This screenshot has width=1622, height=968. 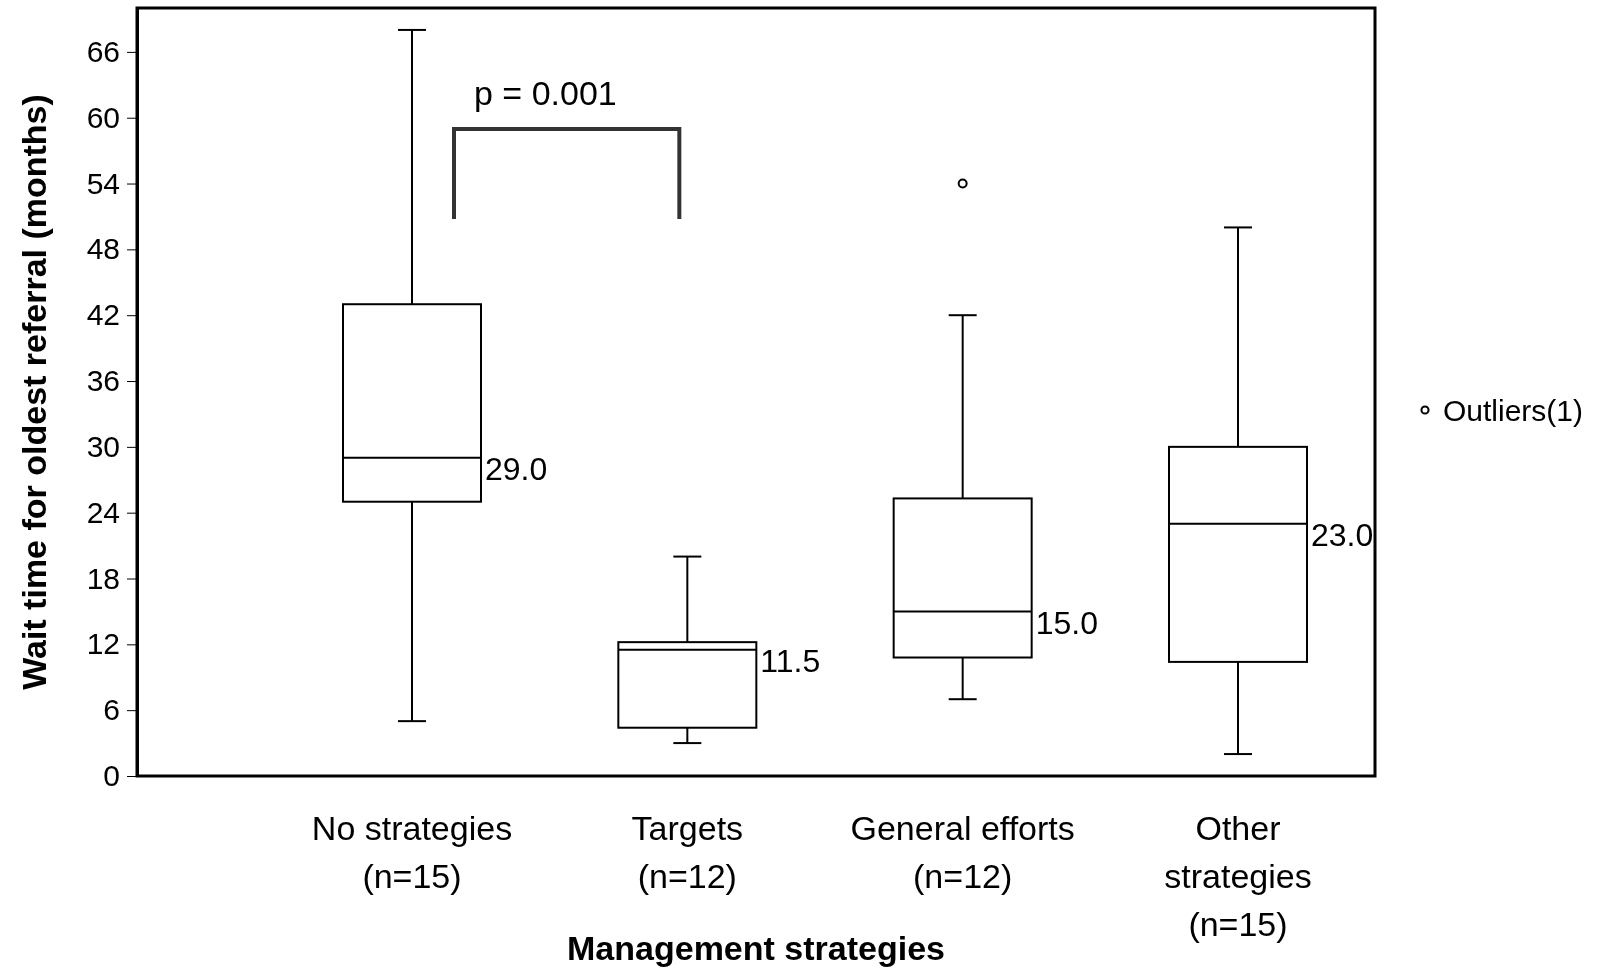 What do you see at coordinates (103, 249) in the screenshot?
I see `y-tick-label: 48` at bounding box center [103, 249].